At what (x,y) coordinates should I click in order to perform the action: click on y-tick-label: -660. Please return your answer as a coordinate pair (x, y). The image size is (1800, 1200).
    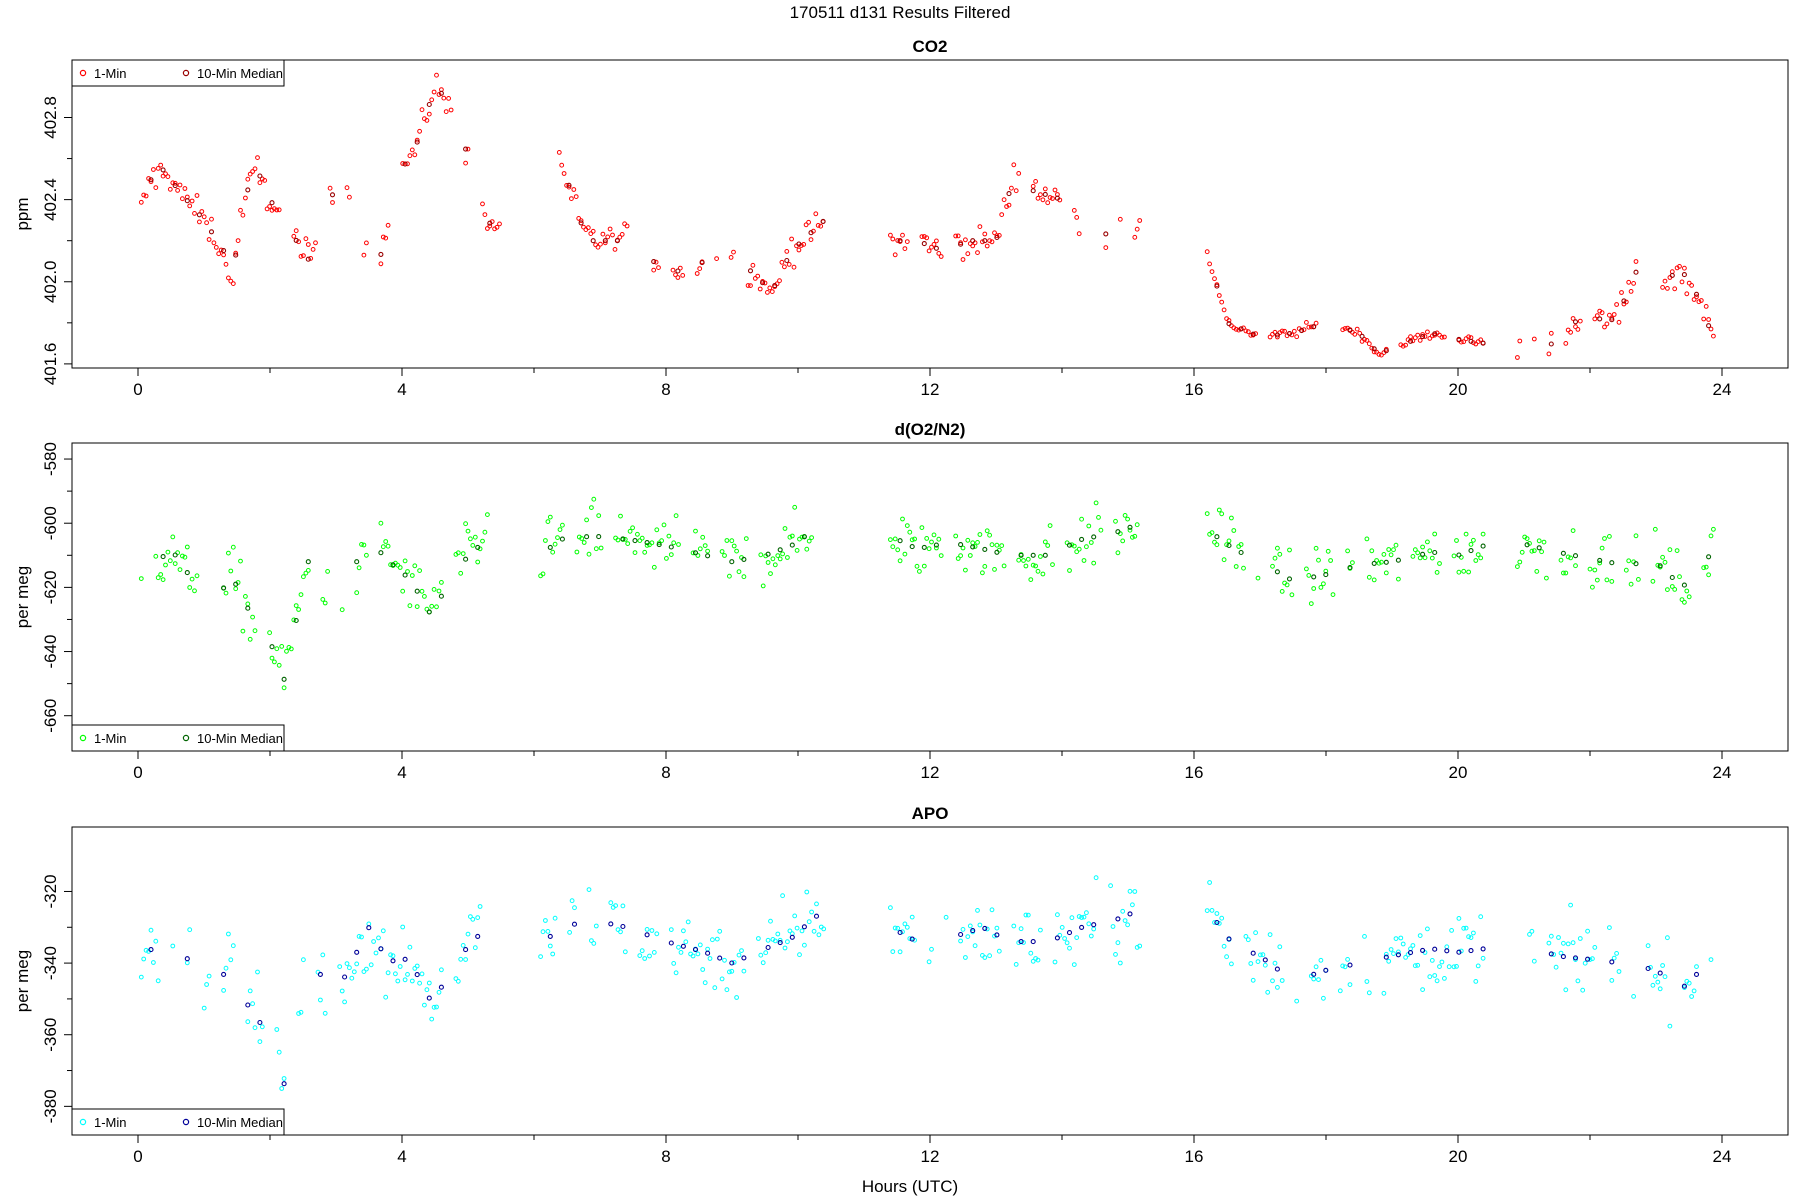
    Looking at the image, I should click on (50, 716).